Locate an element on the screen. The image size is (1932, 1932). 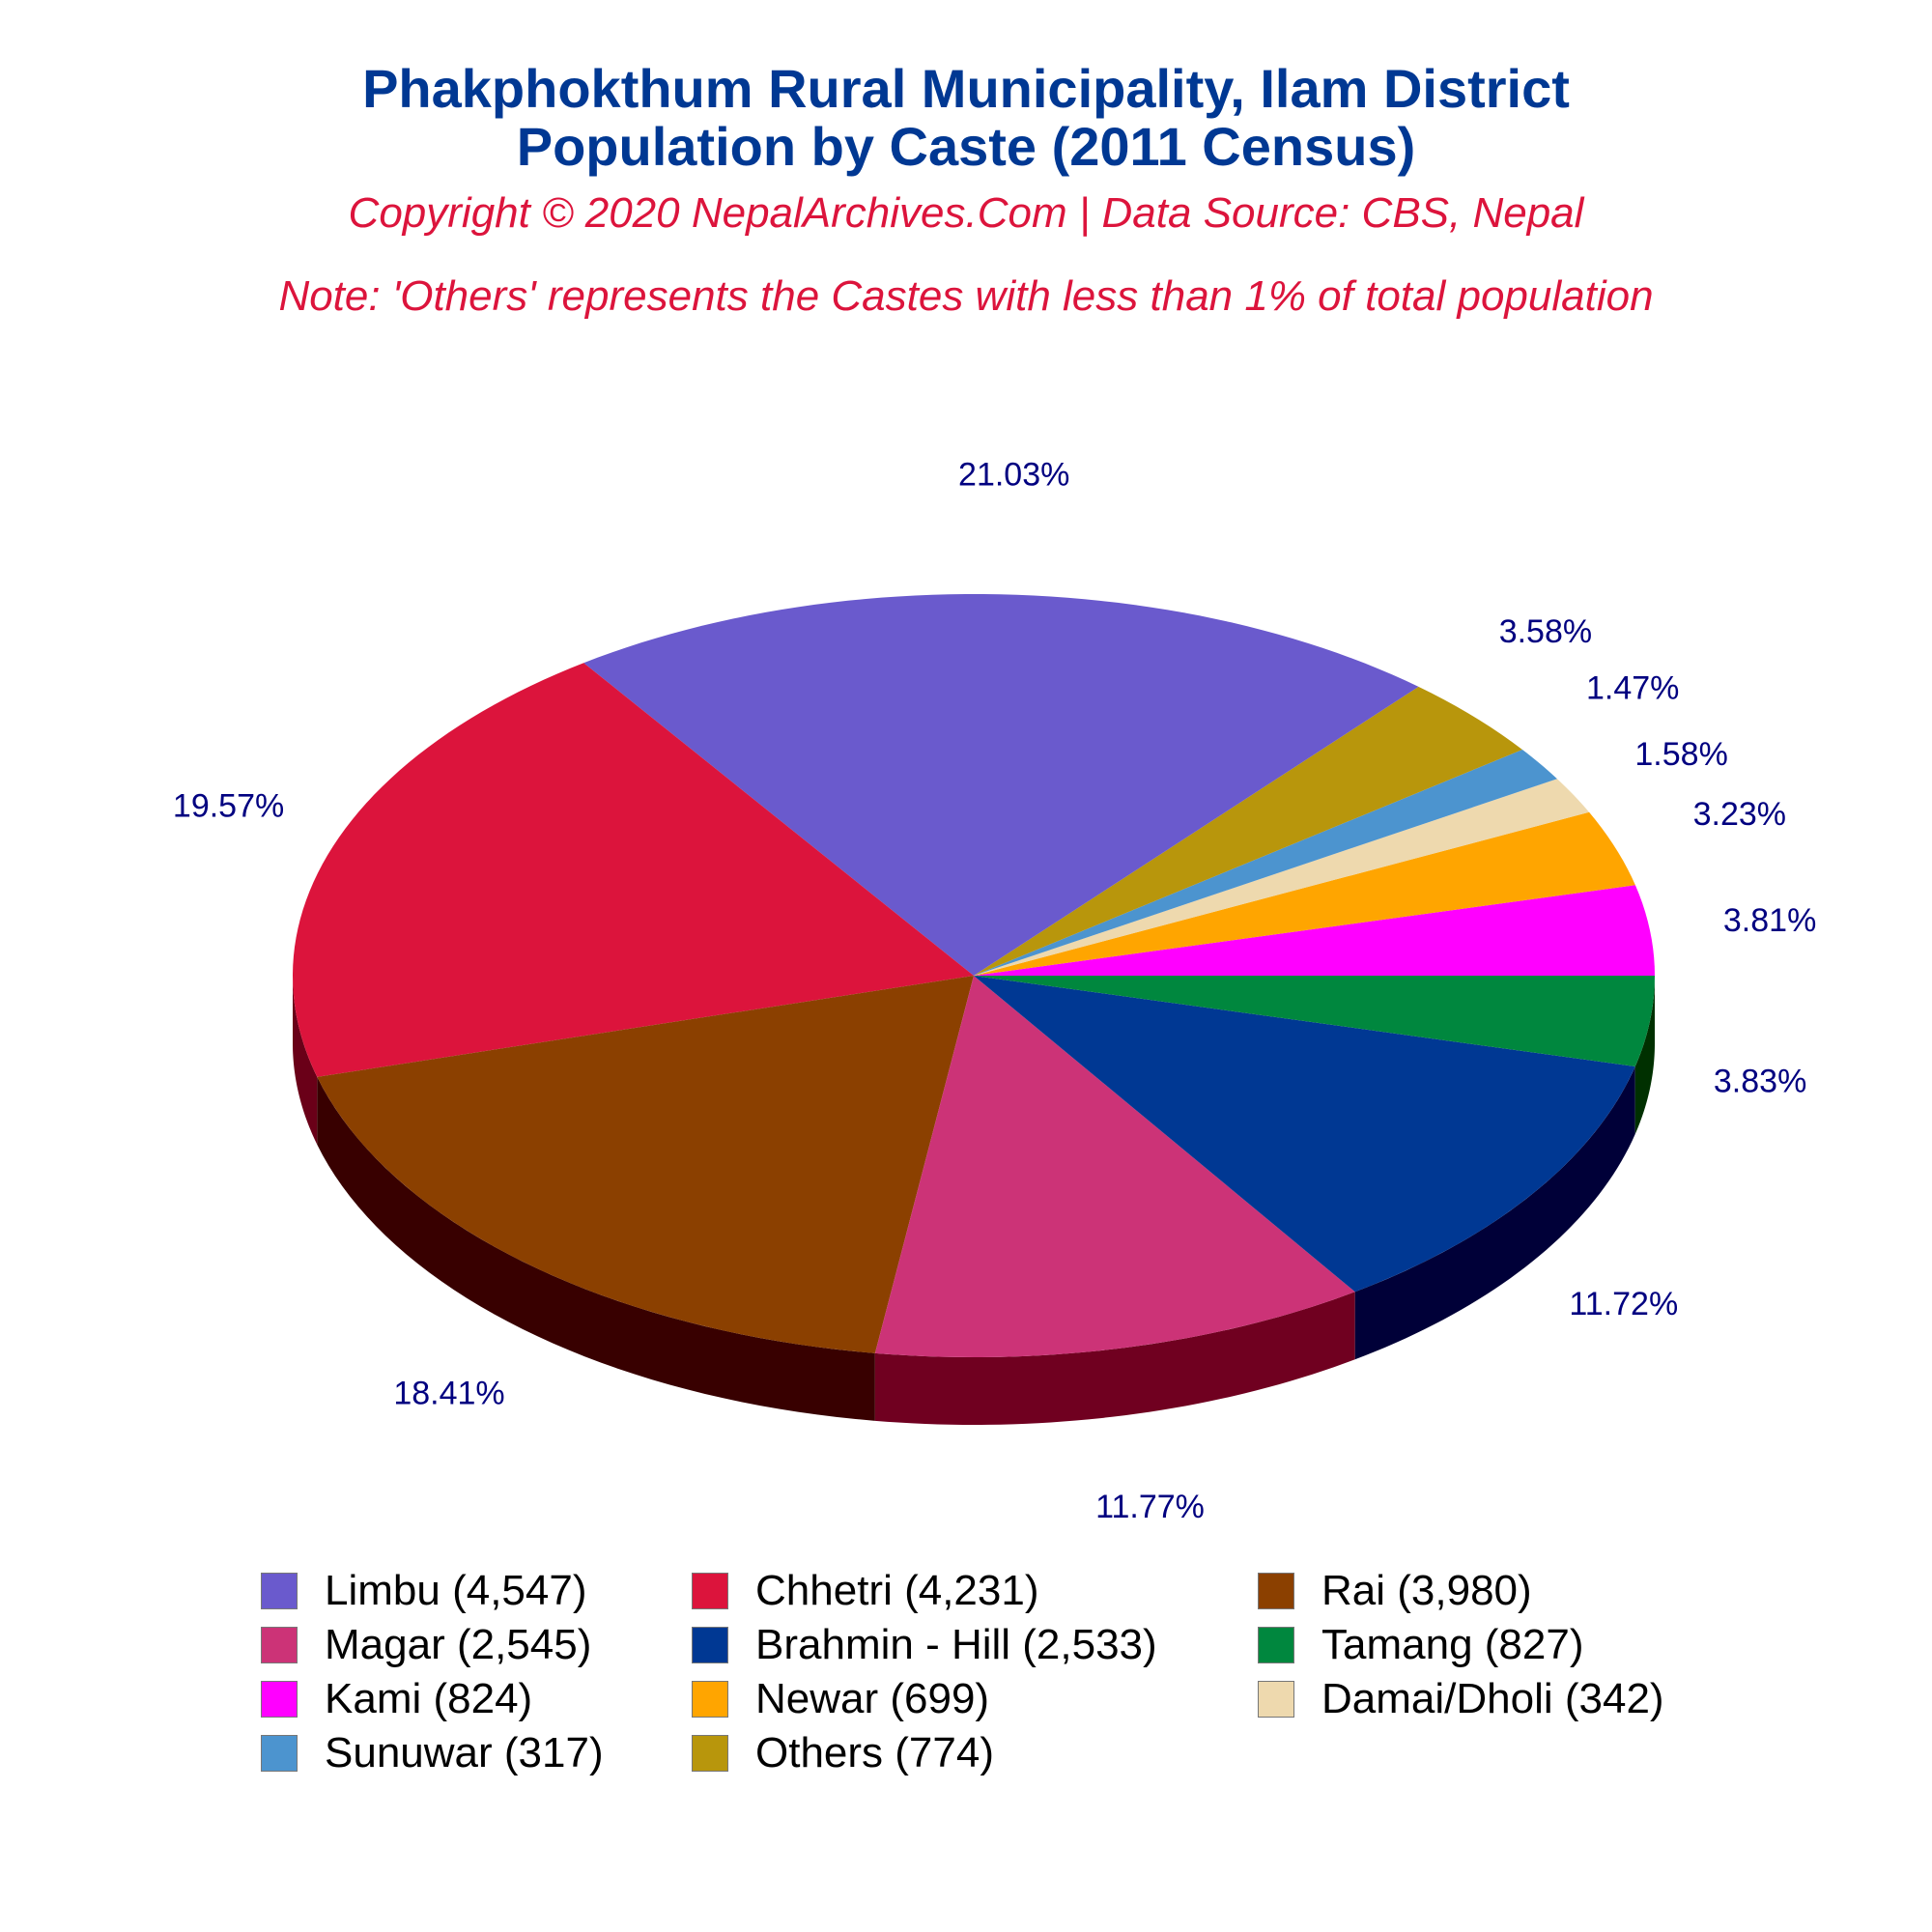
legend-label: Brahmin - Hill (2,533) is located at coordinates (956, 1644).